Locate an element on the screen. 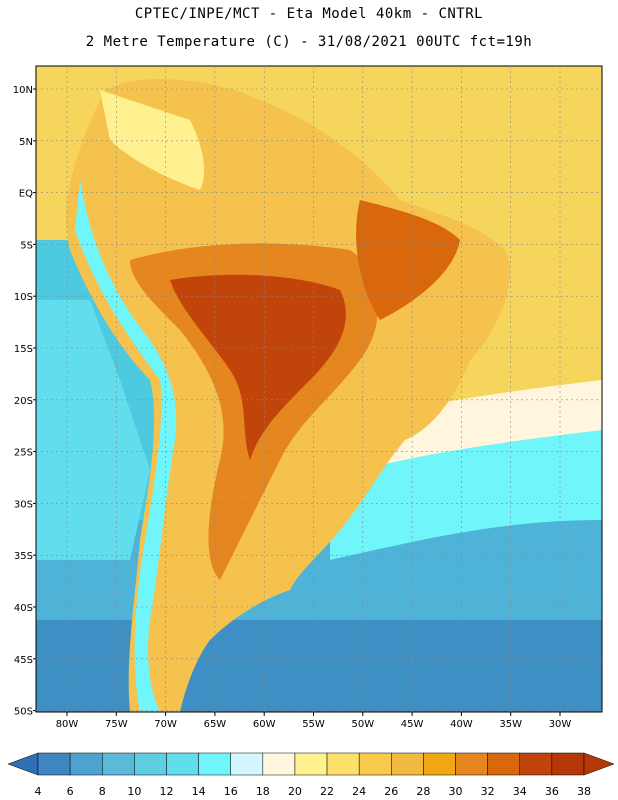  far-south-ocean is located at coordinates (319, 666).